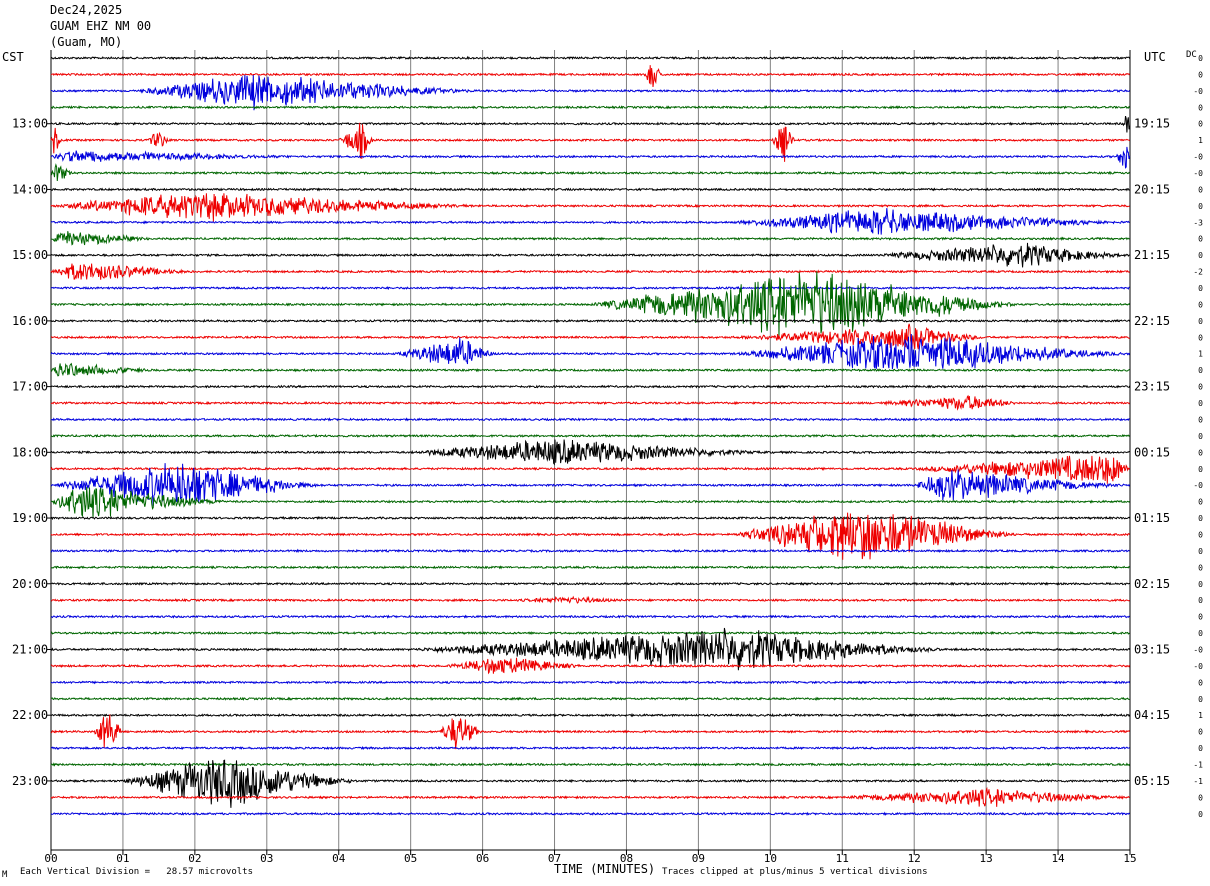 The image size is (1210, 886). Describe the element at coordinates (1058, 858) in the screenshot. I see `x-tick-label: 14` at that location.